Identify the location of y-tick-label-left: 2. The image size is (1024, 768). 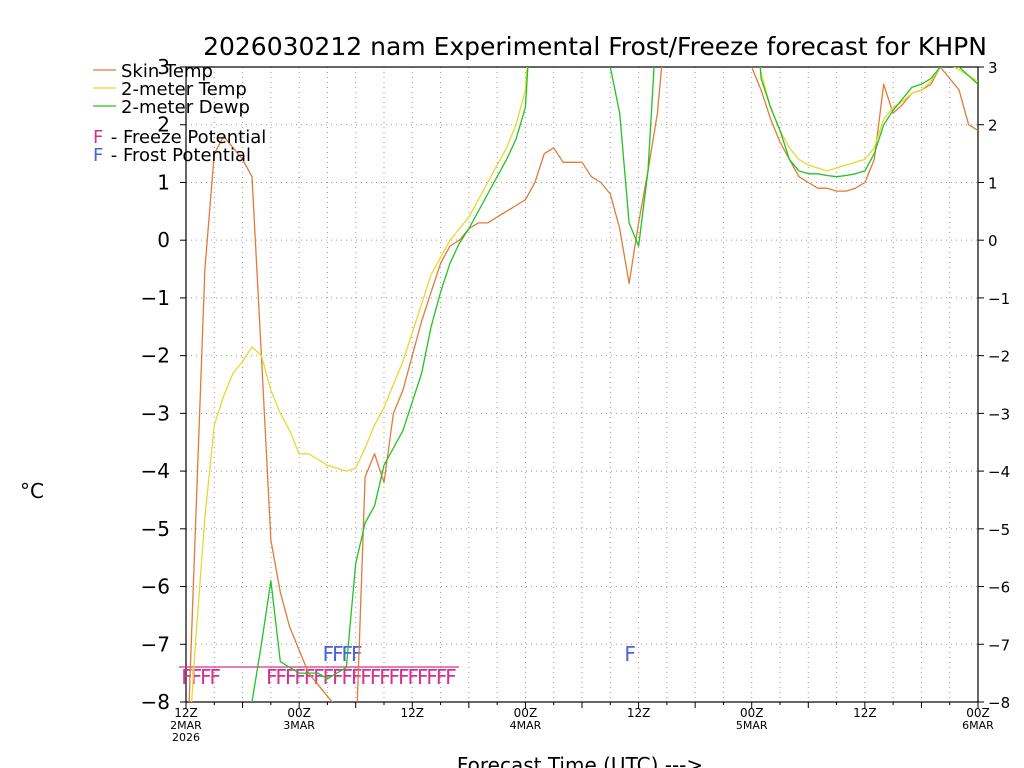
(163, 125).